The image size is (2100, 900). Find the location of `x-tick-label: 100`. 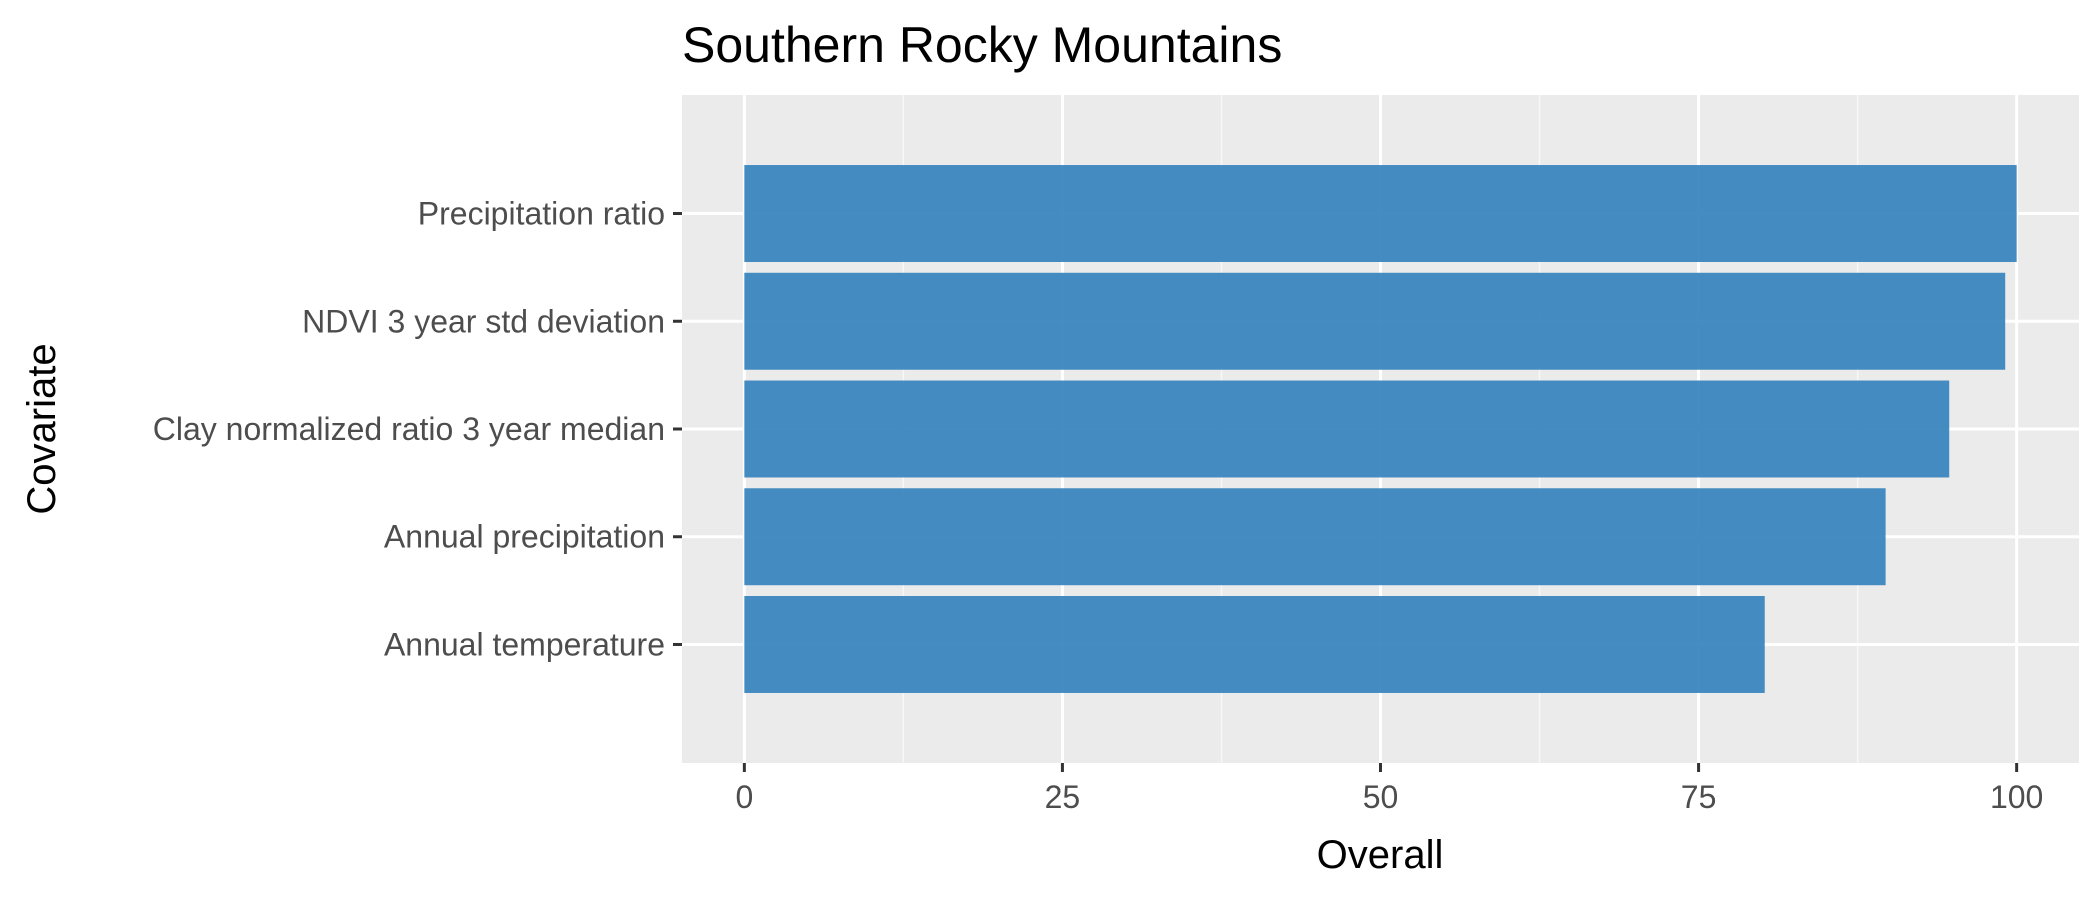

x-tick-label: 100 is located at coordinates (2016, 797).